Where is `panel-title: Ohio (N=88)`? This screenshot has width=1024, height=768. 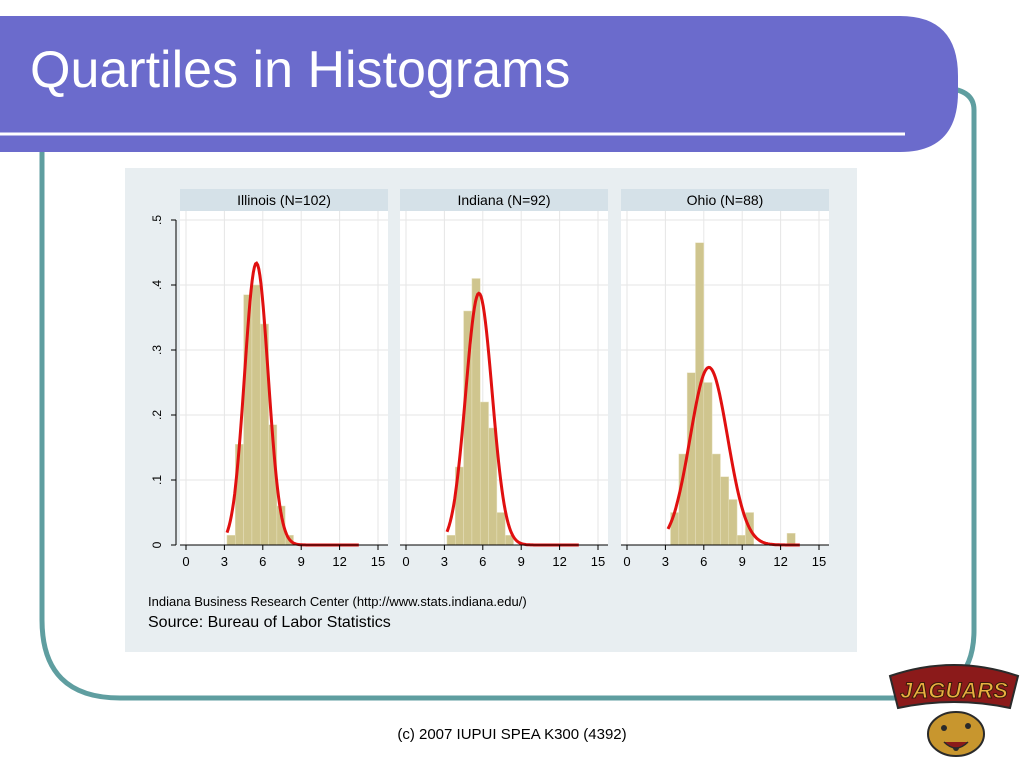
panel-title: Ohio (N=88) is located at coordinates (725, 200).